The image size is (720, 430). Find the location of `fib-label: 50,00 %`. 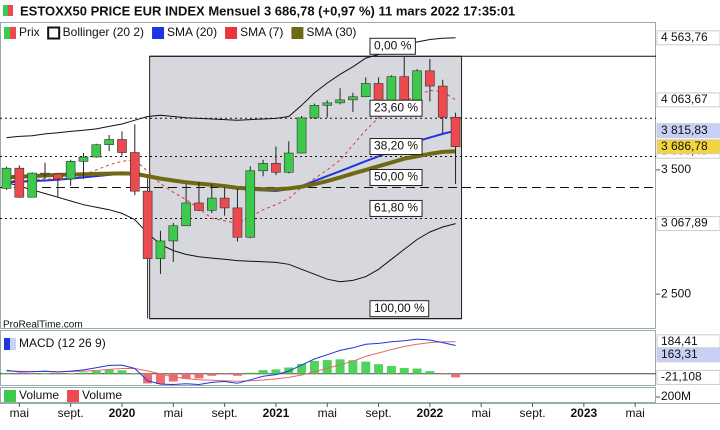

fib-label: 50,00 % is located at coordinates (396, 177).